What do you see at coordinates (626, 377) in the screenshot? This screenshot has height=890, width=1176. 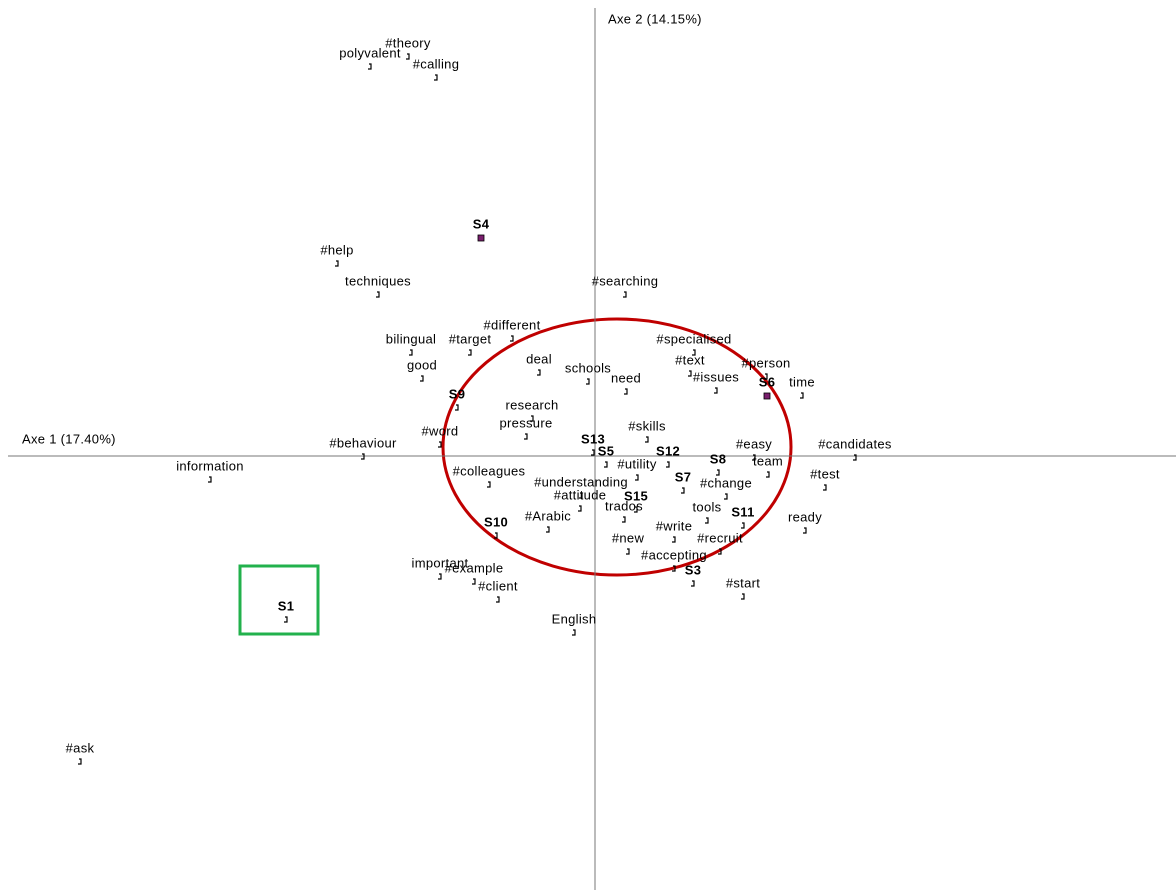 I see `point-label: need` at bounding box center [626, 377].